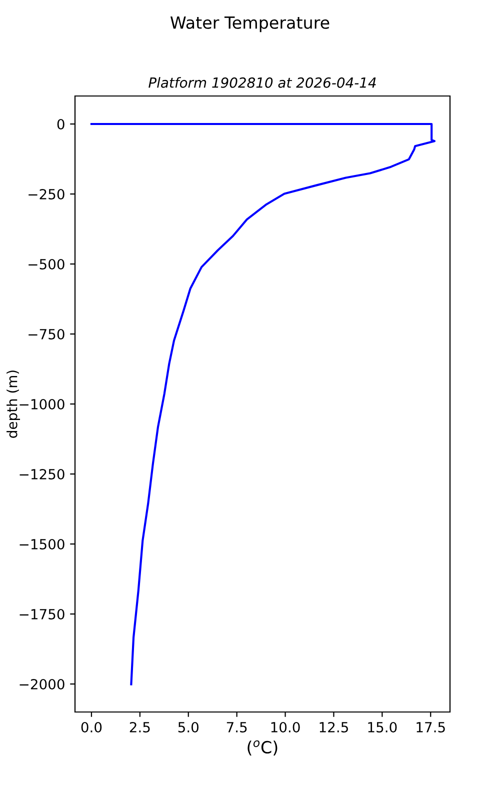 The image size is (500, 800). What do you see at coordinates (263, 748) in the screenshot?
I see `x-axis-title: ($^{o}$C)` at bounding box center [263, 748].